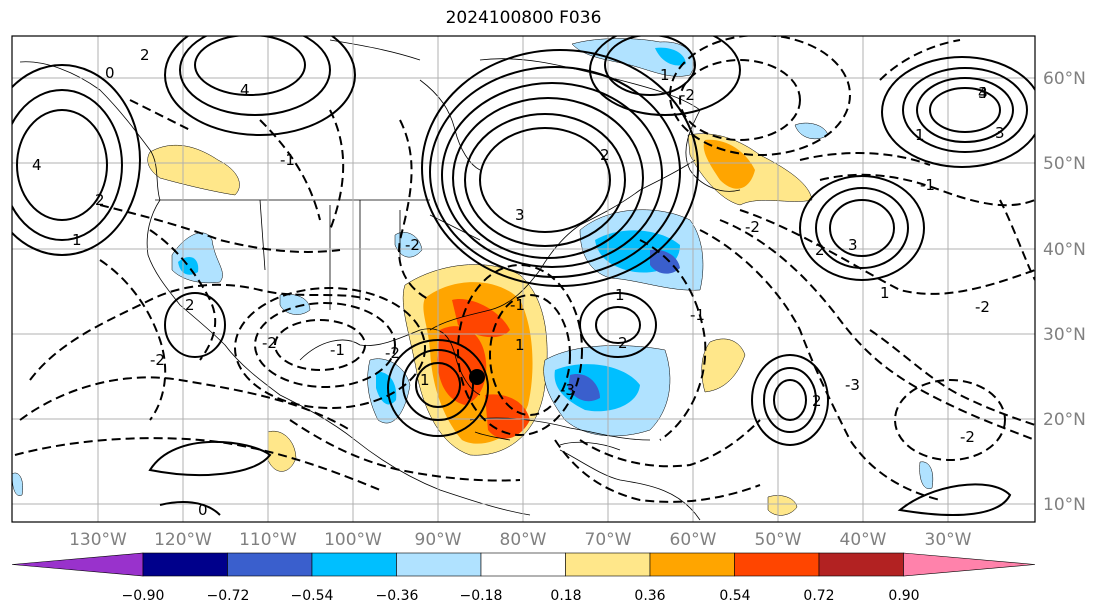  What do you see at coordinates (649, 596) in the screenshot?
I see `colorbar-tick-label: 0.36` at bounding box center [649, 596].